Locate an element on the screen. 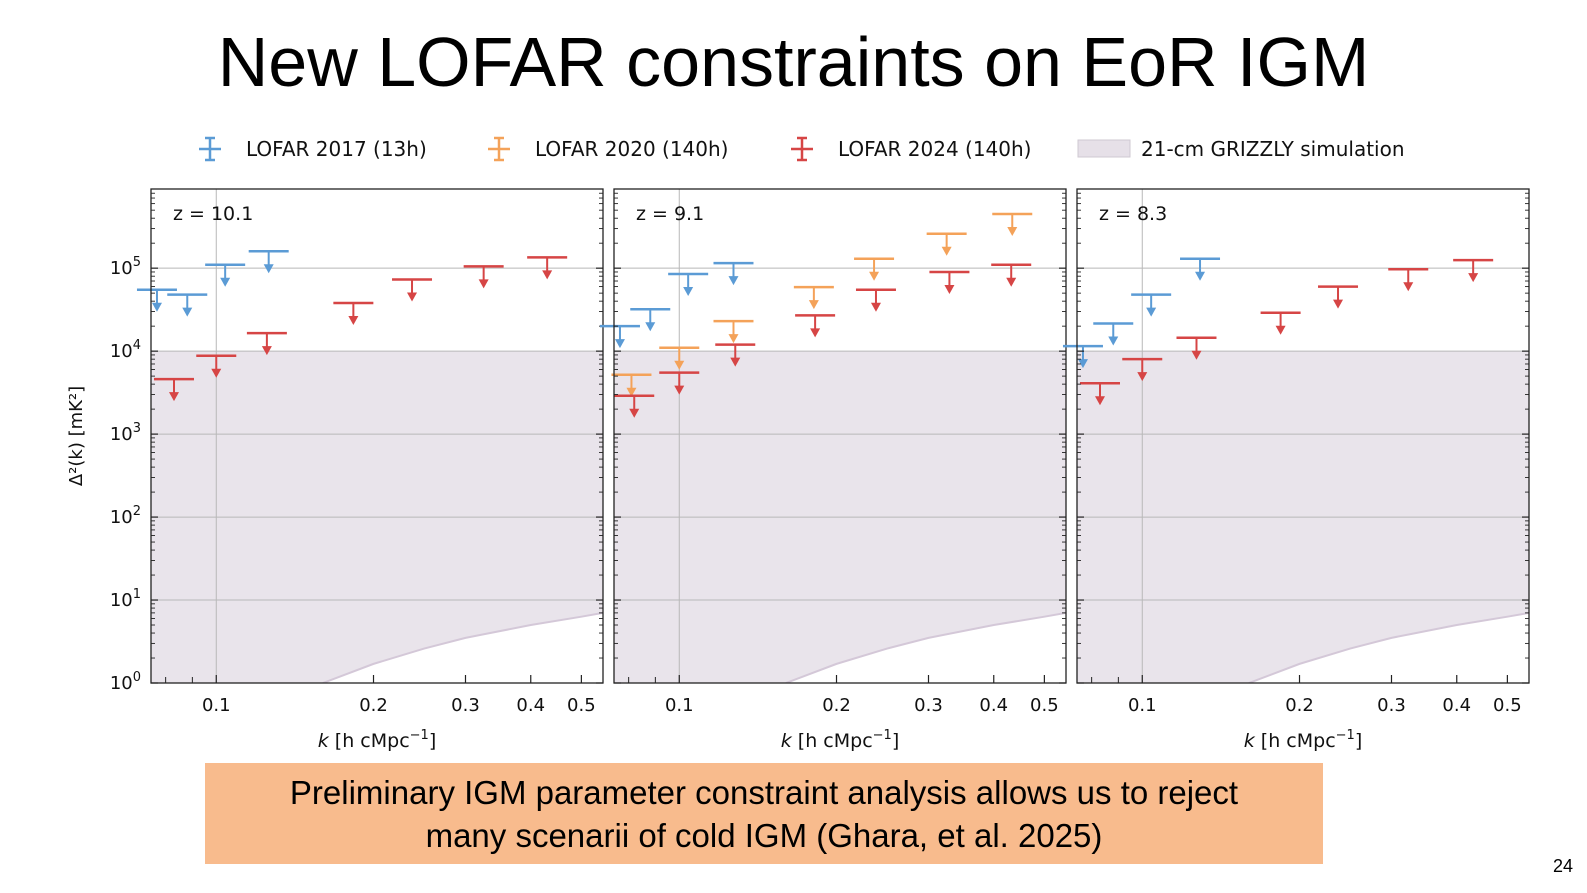 The width and height of the screenshot is (1587, 893). series-lofar-2020-140h is located at coordinates (822, 304).